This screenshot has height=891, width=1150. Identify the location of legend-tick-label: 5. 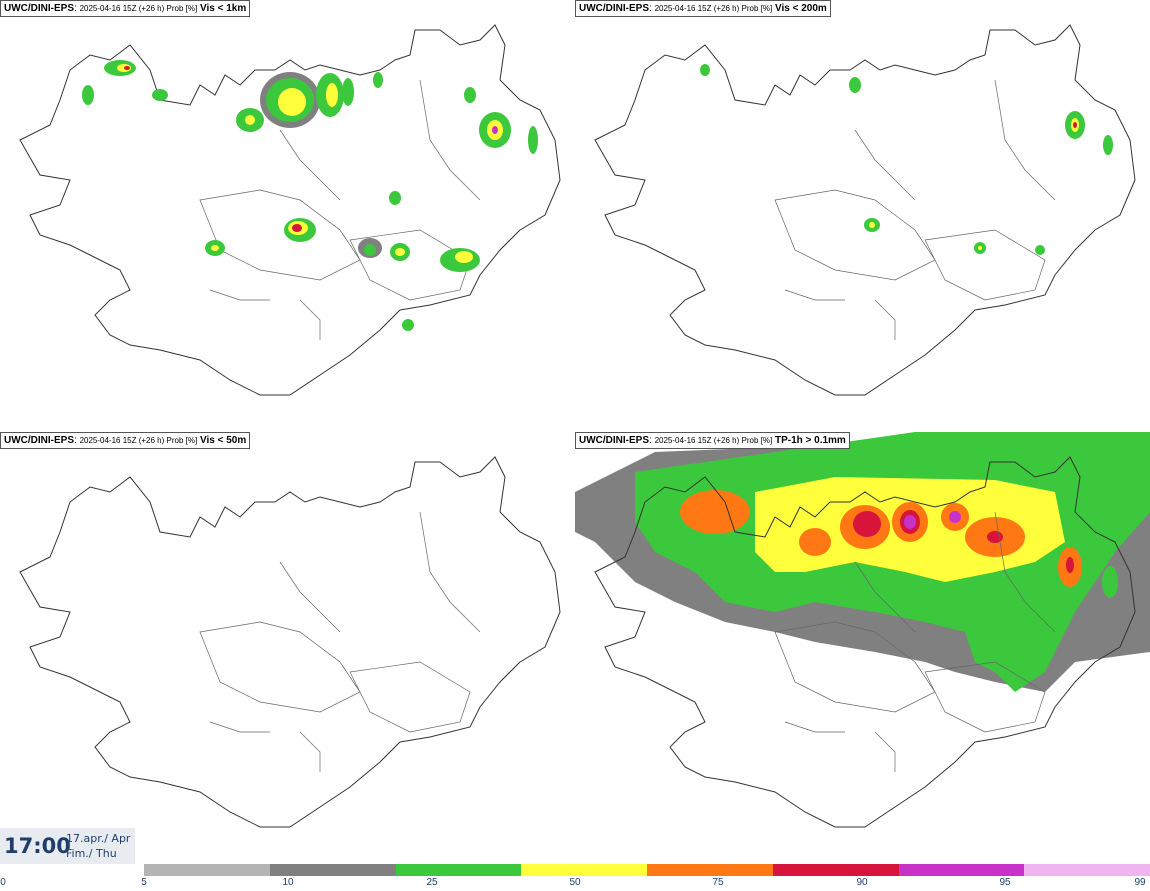
(144, 882).